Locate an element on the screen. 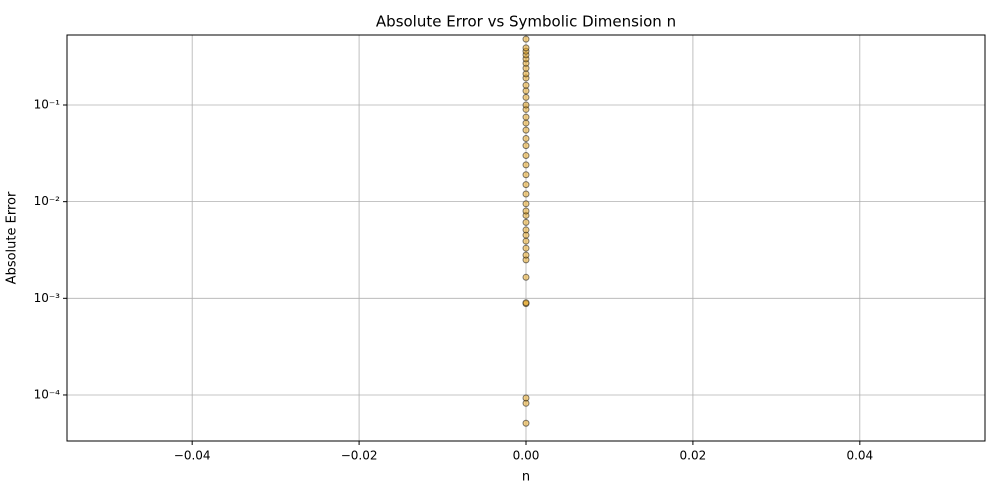 The width and height of the screenshot is (1000, 504). x-tick-label: −0.02 is located at coordinates (359, 456).